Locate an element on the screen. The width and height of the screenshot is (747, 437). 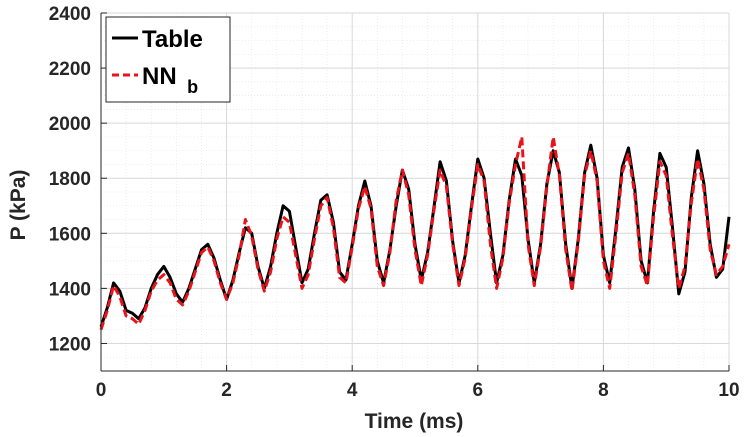
x-tick-labels: 0 2 4 6 8 10 is located at coordinates (418, 390).